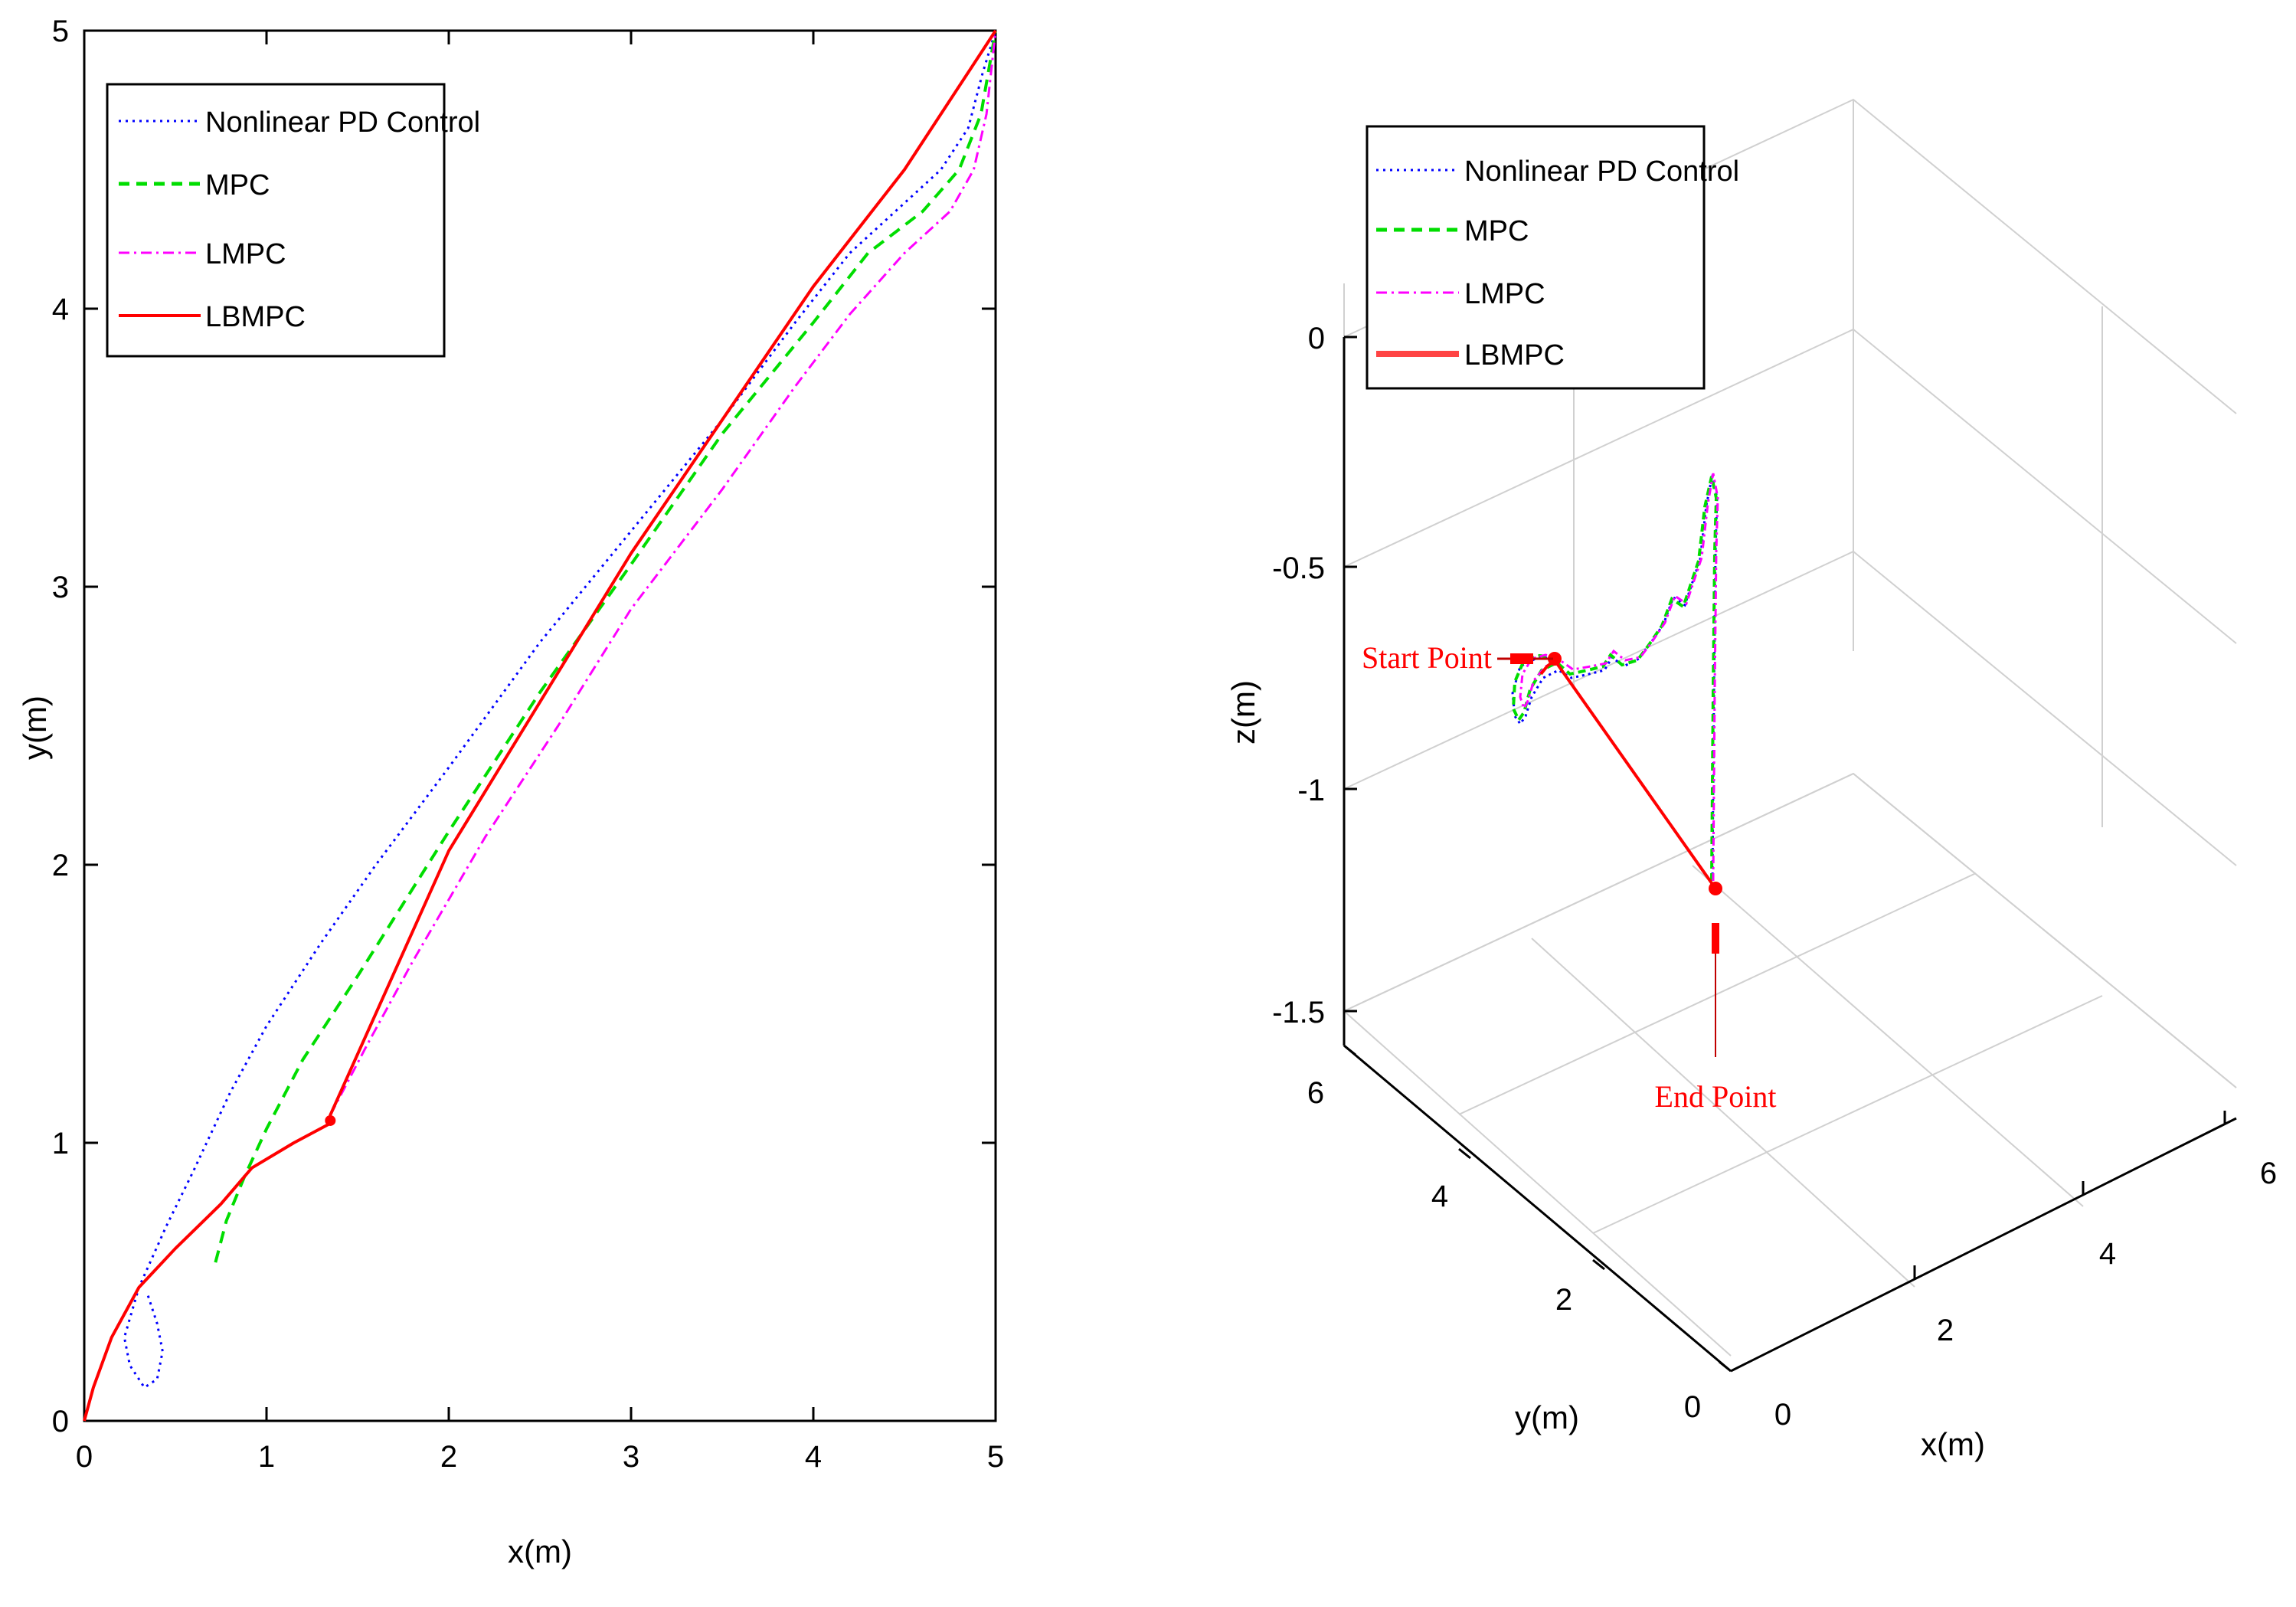 This screenshot has height=1607, width=2296. Describe the element at coordinates (237, 185) in the screenshot. I see `left-legend-label-mpc: MPC` at that location.